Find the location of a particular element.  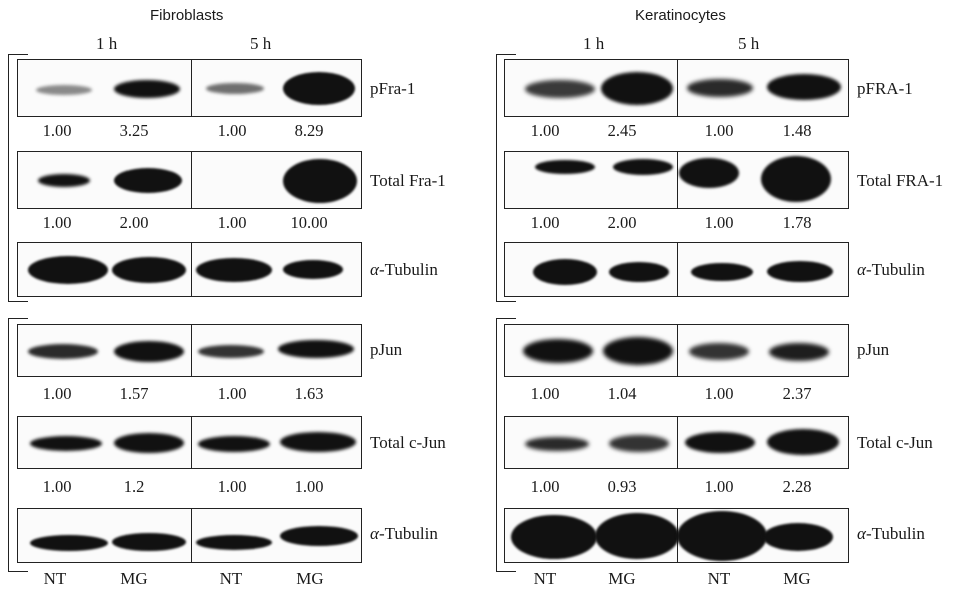

quant-value: 2.28 is located at coordinates (797, 486).